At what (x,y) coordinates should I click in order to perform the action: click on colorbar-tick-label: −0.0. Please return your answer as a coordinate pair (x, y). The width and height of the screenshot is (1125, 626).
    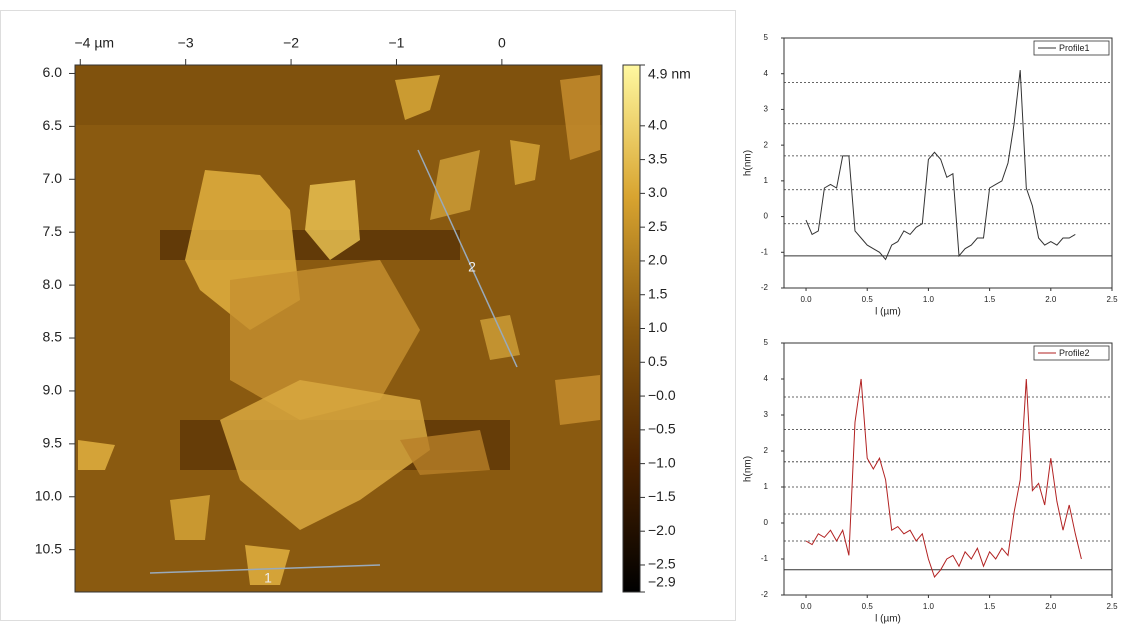
    Looking at the image, I should click on (662, 395).